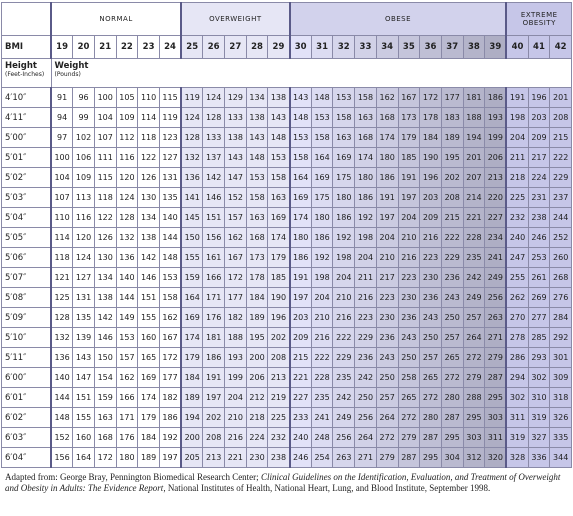  I want to click on height-value: 5′05″, so click(26, 237).